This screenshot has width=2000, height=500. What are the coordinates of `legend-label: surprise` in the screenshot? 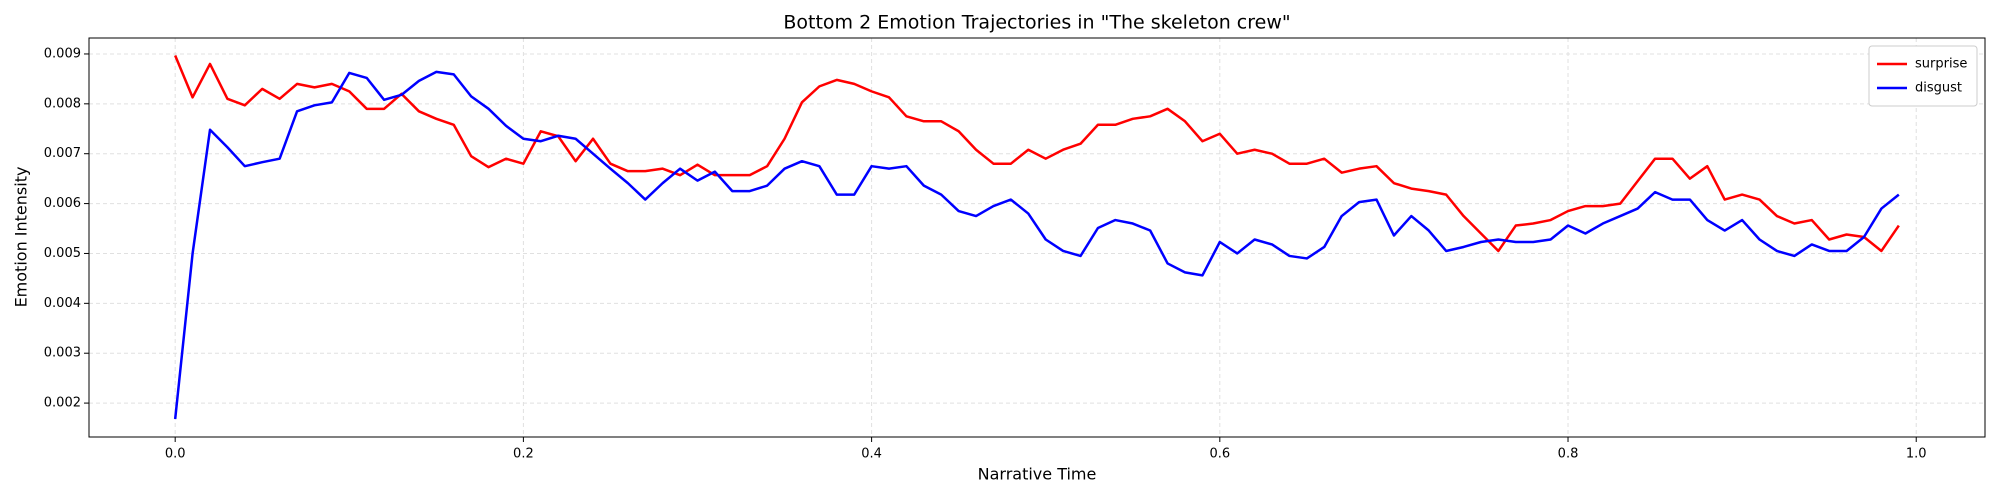 It's located at (1941, 64).